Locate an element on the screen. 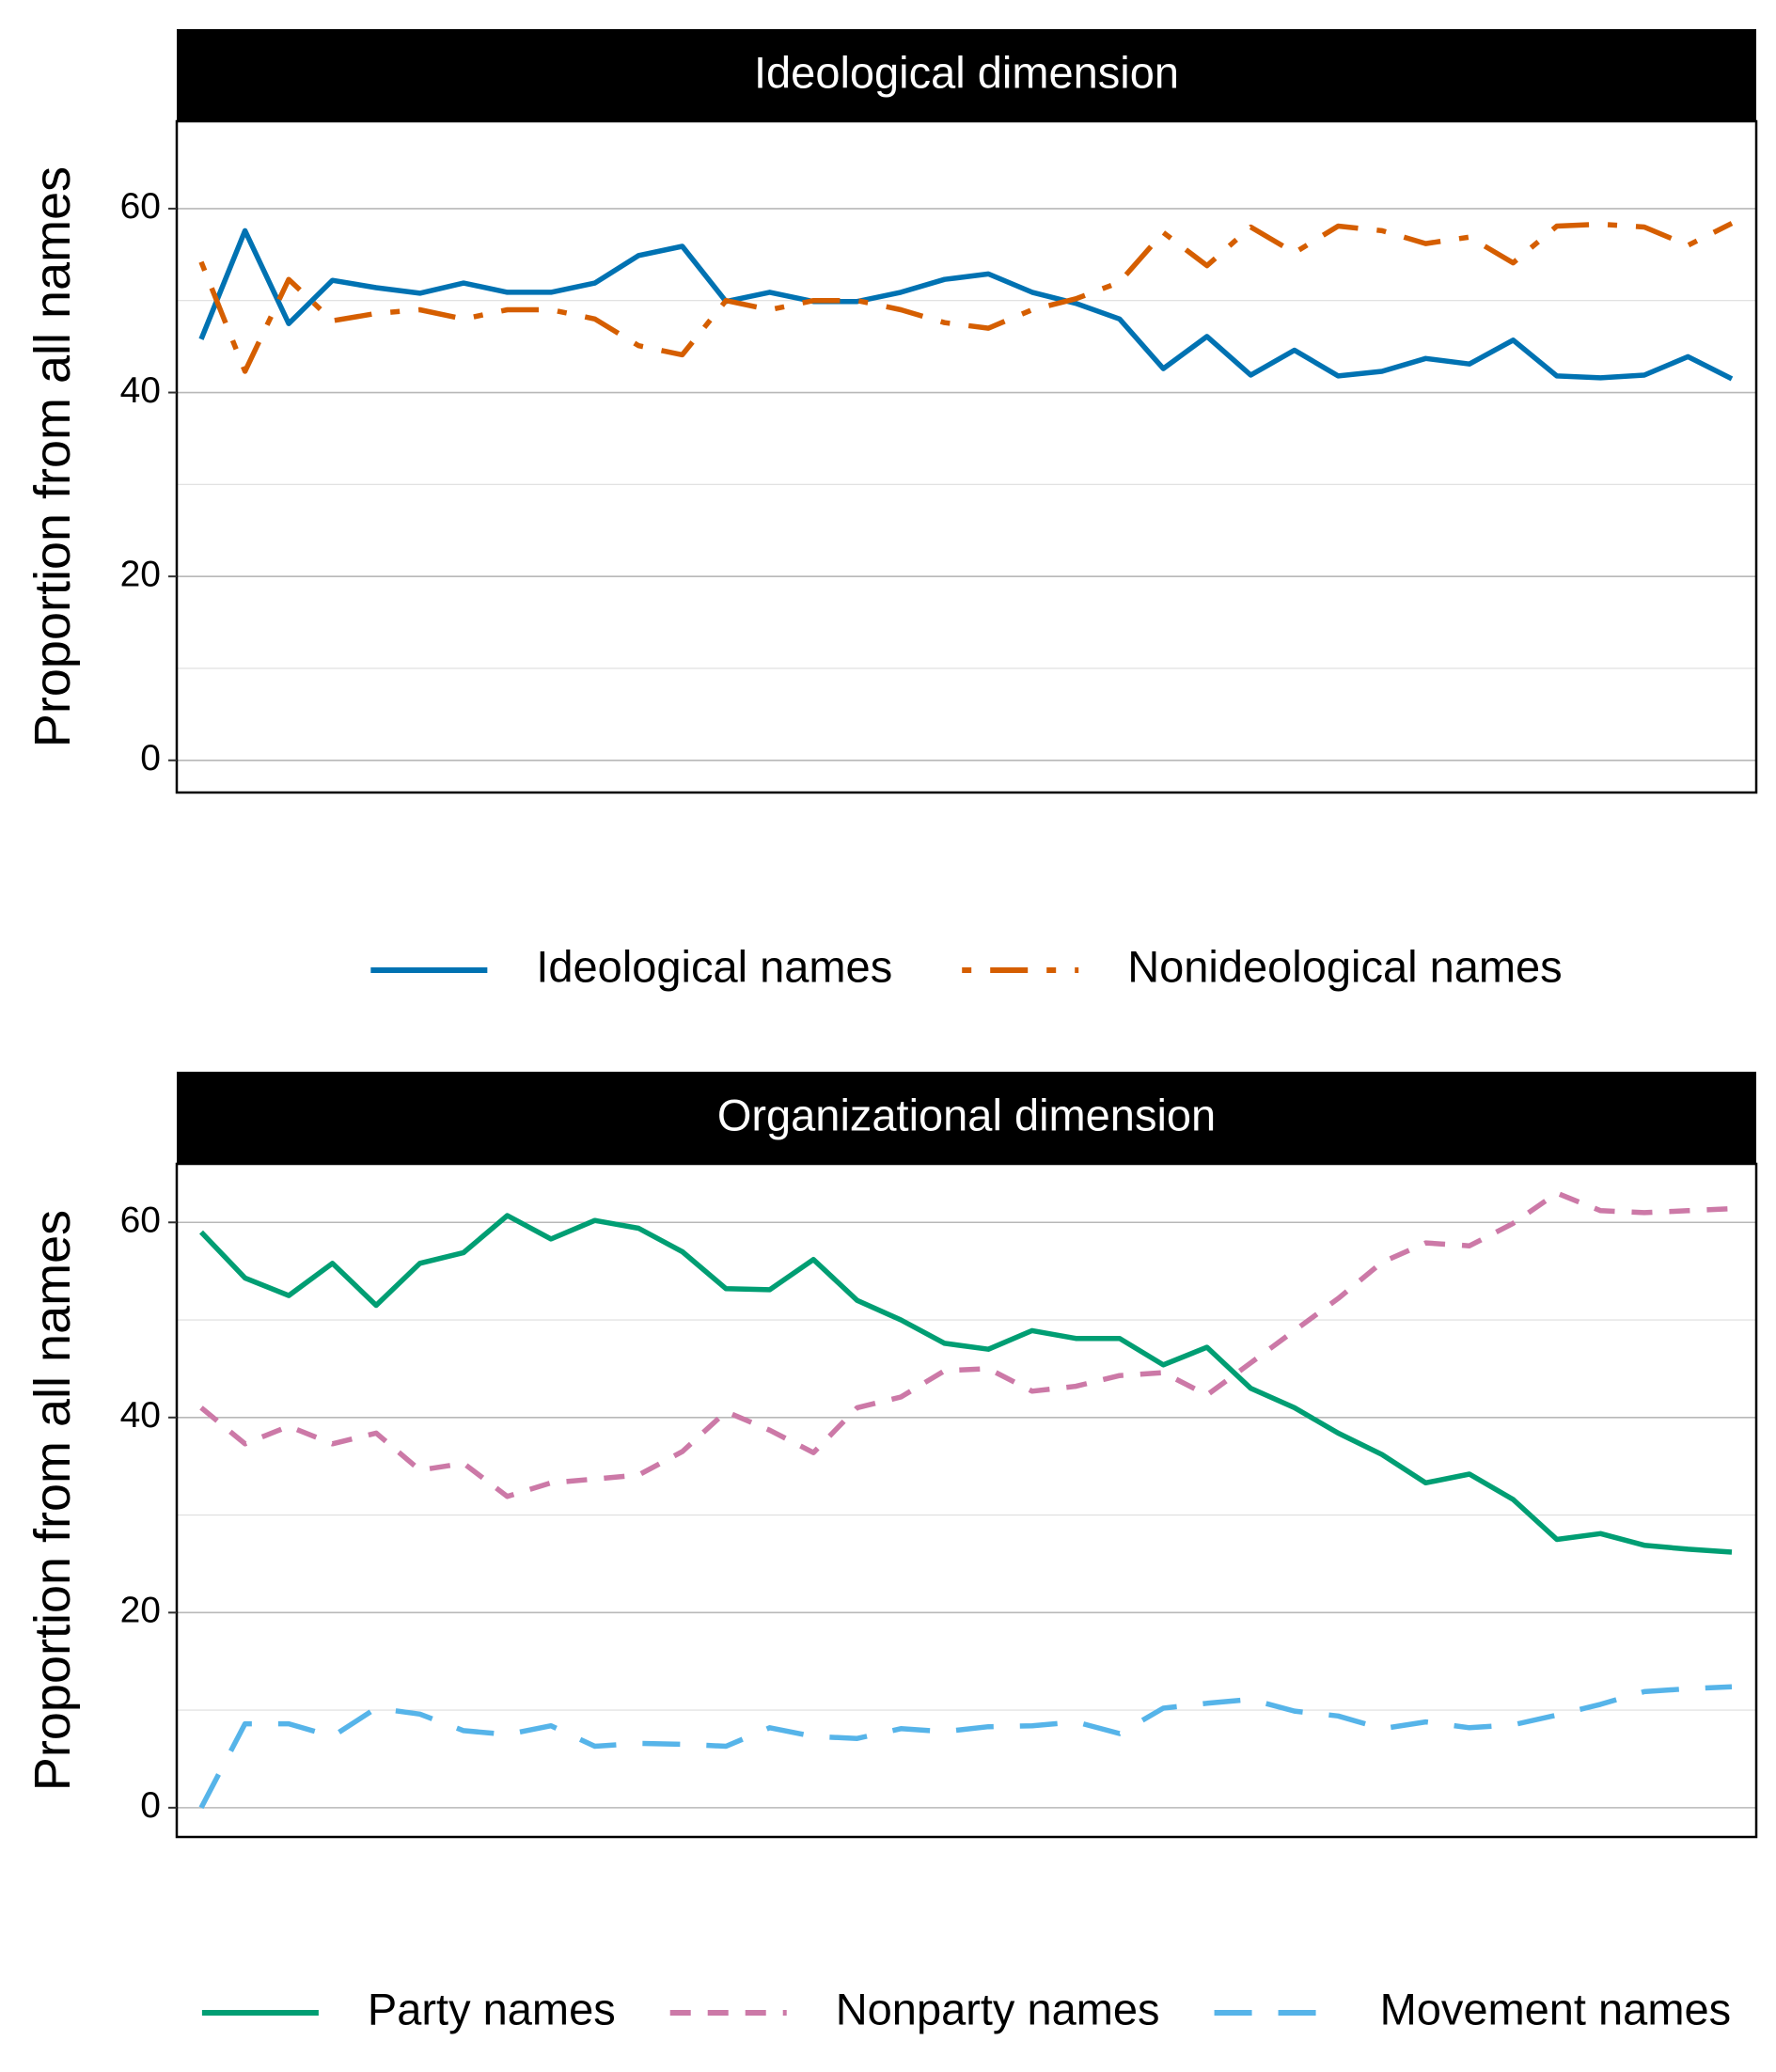  legend: Party names Nonparty names Movement names is located at coordinates (966, 2008).